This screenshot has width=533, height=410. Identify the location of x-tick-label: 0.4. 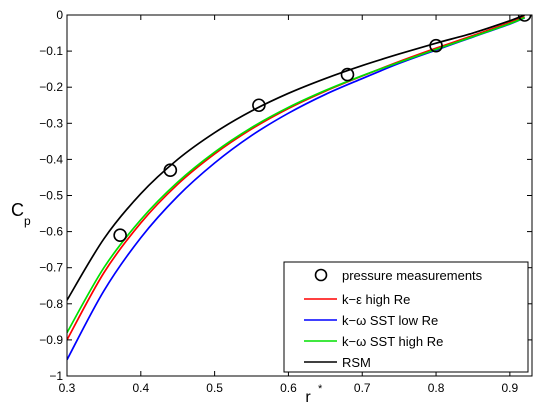
(140, 388).